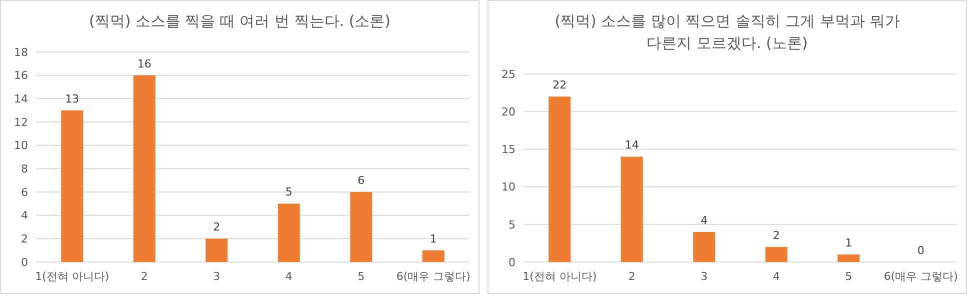  I want to click on y-tick-label: 5, so click(512, 225).